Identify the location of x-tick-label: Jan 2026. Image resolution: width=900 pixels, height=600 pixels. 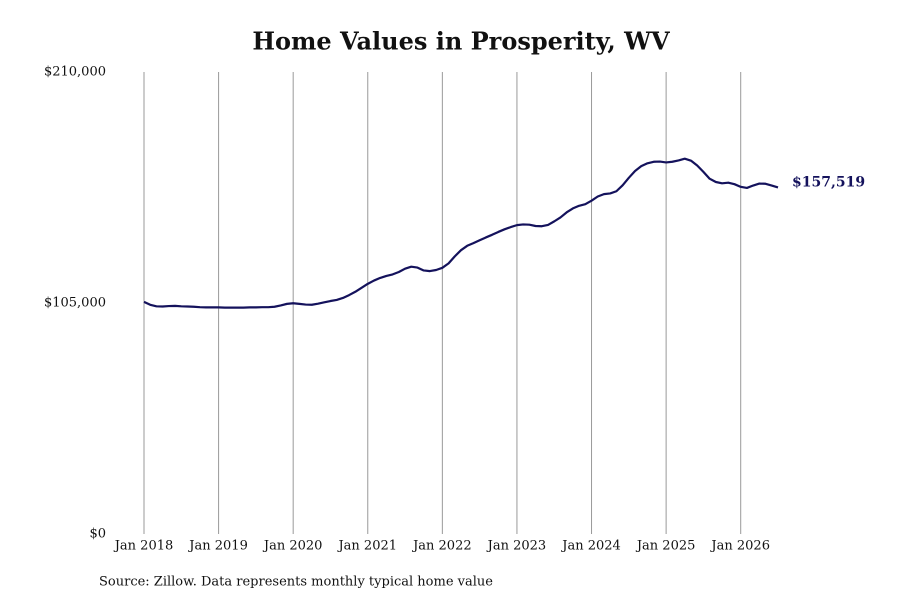
(739, 546).